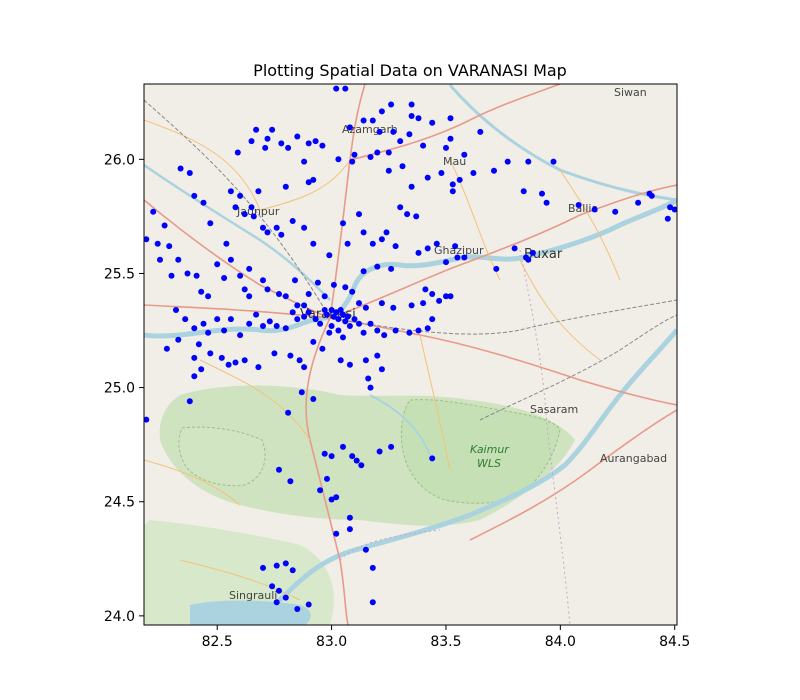  What do you see at coordinates (489, 463) in the screenshot?
I see `place-label-wls: WLS` at bounding box center [489, 463].